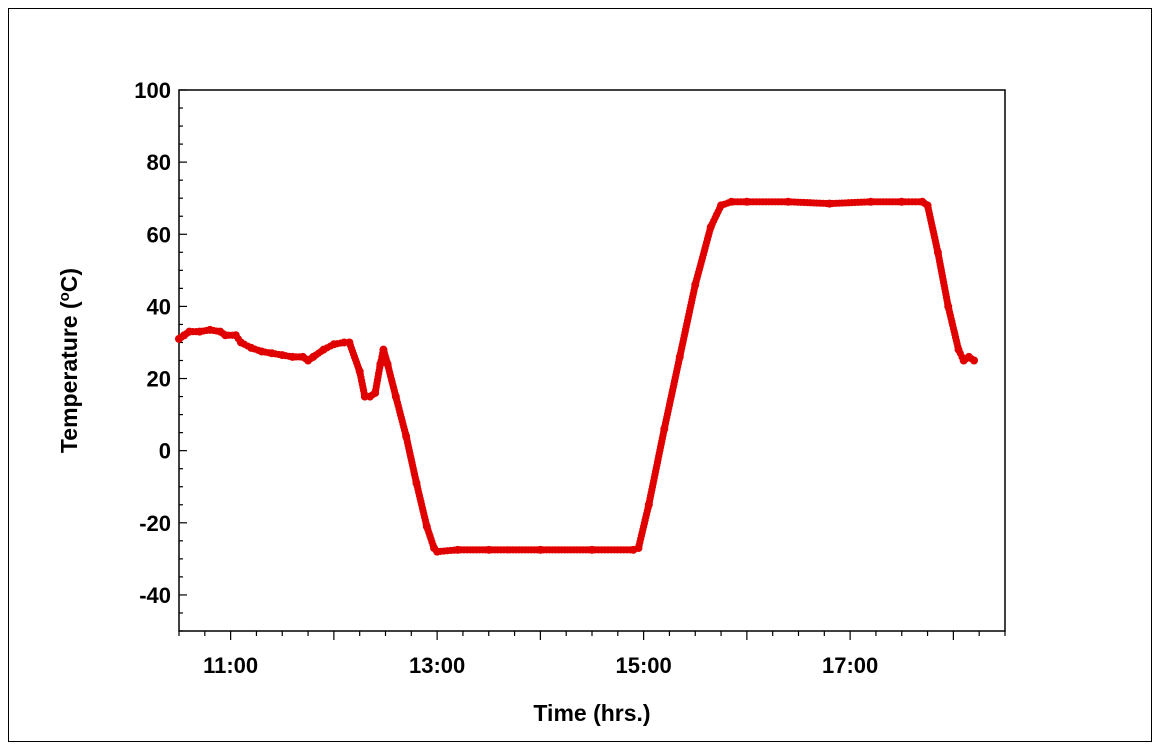  What do you see at coordinates (155, 523) in the screenshot?
I see `y-tick-label: -20` at bounding box center [155, 523].